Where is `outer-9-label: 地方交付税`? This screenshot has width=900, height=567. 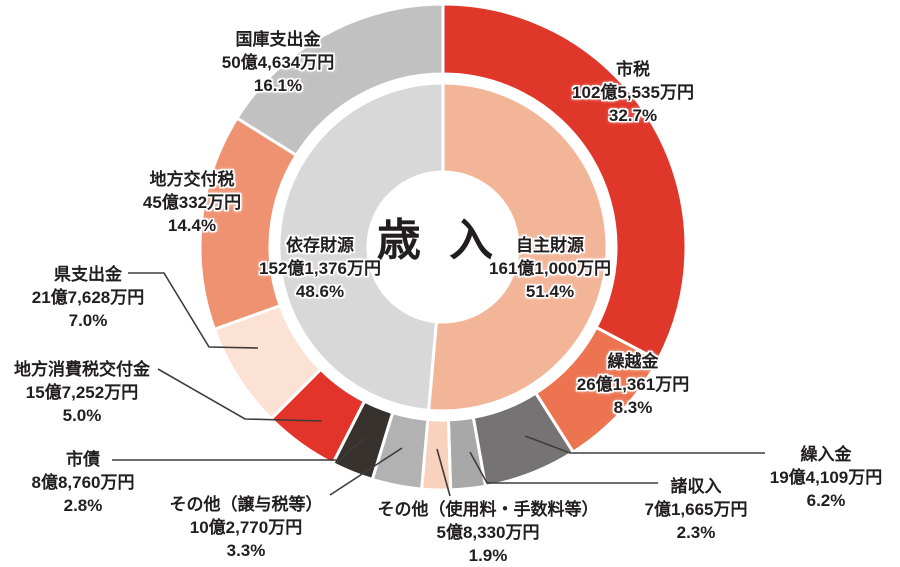
outer-9-label: 地方交付税 is located at coordinates (192, 179).